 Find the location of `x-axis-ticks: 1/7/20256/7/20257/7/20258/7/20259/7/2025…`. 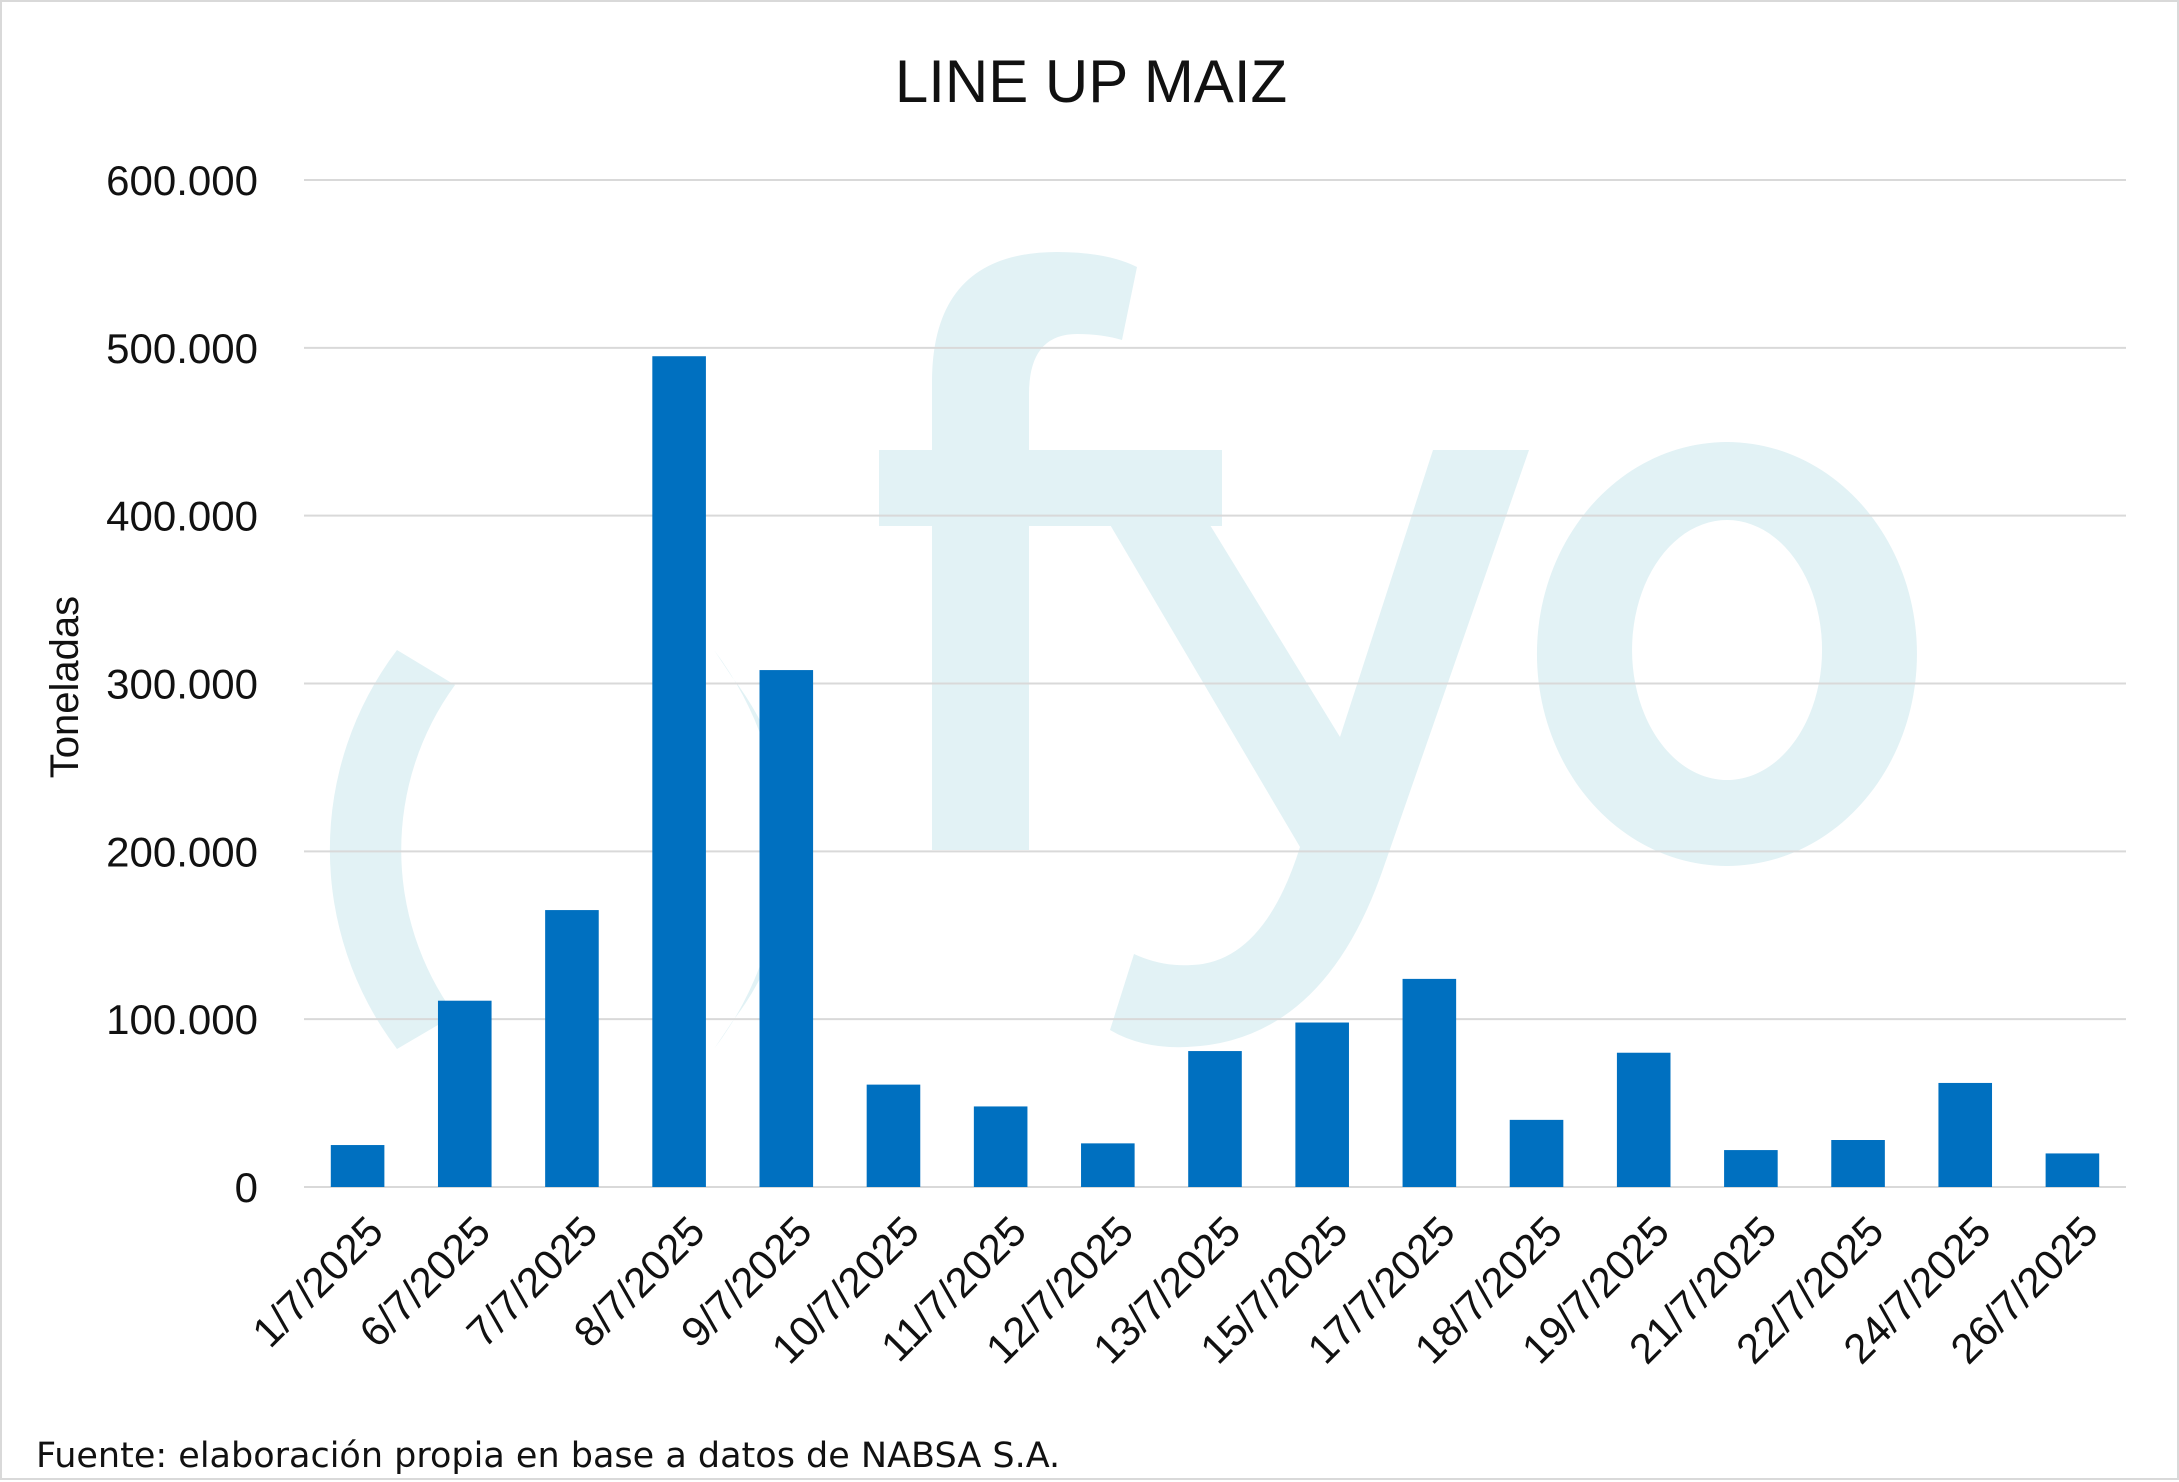

x-axis-ticks: 1/7/20256/7/20257/7/20258/7/20259/7/2025… is located at coordinates (1175, 1289).